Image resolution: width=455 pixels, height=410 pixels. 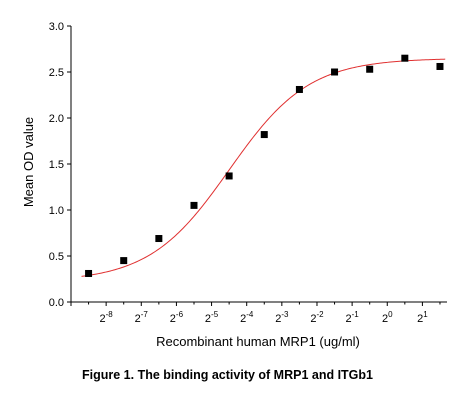 I want to click on x-axis: 2-8 2-7 2-6 2-5 2-4 2-3 2-2 2-1 20 21, so click(x=255, y=313).